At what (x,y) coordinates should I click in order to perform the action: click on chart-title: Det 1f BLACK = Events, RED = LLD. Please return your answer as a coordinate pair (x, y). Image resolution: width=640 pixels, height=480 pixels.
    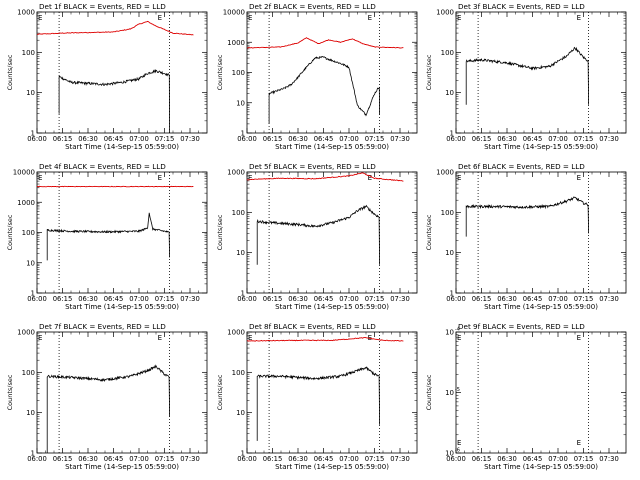
    Looking at the image, I should click on (102, 6).